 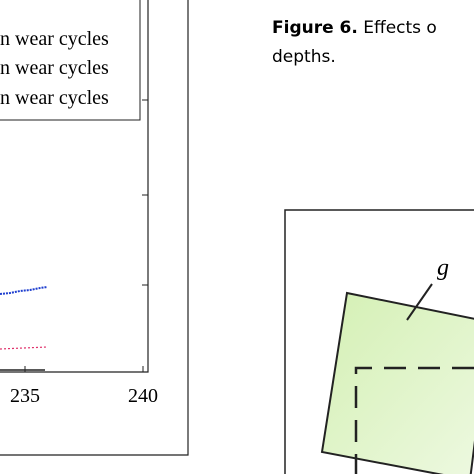 What do you see at coordinates (25, 396) in the screenshot?
I see `x-tick-label: 235` at bounding box center [25, 396].